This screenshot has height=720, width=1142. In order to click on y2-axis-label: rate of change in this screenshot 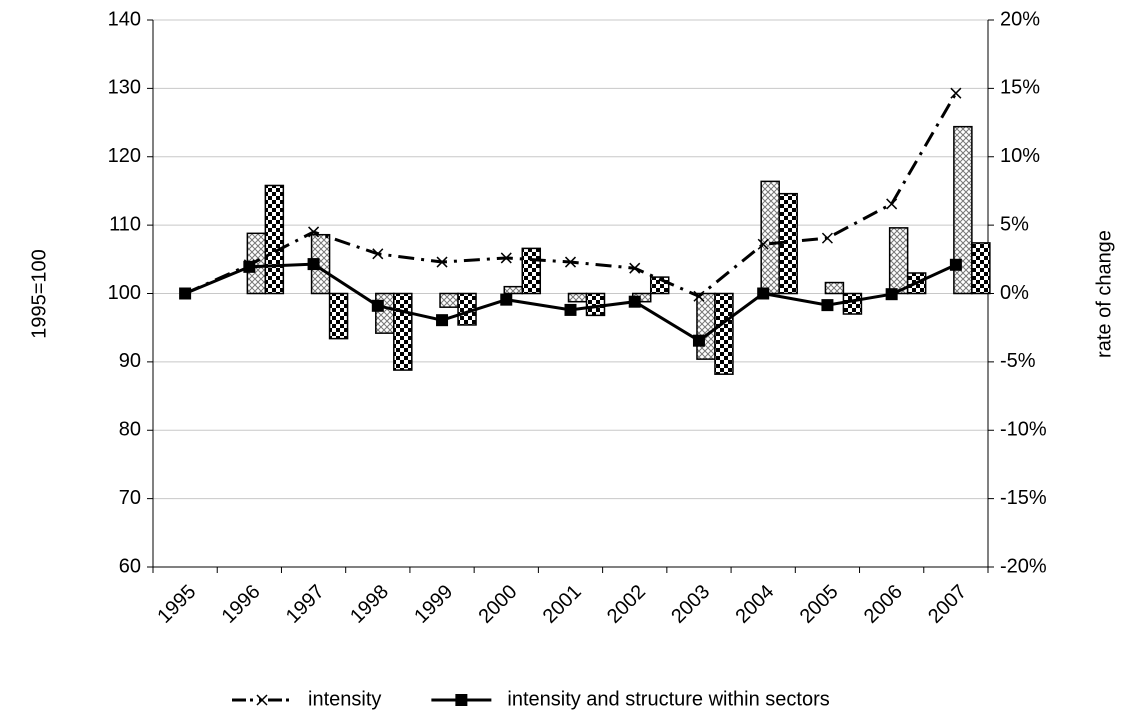, I will do `click(1104, 294)`.